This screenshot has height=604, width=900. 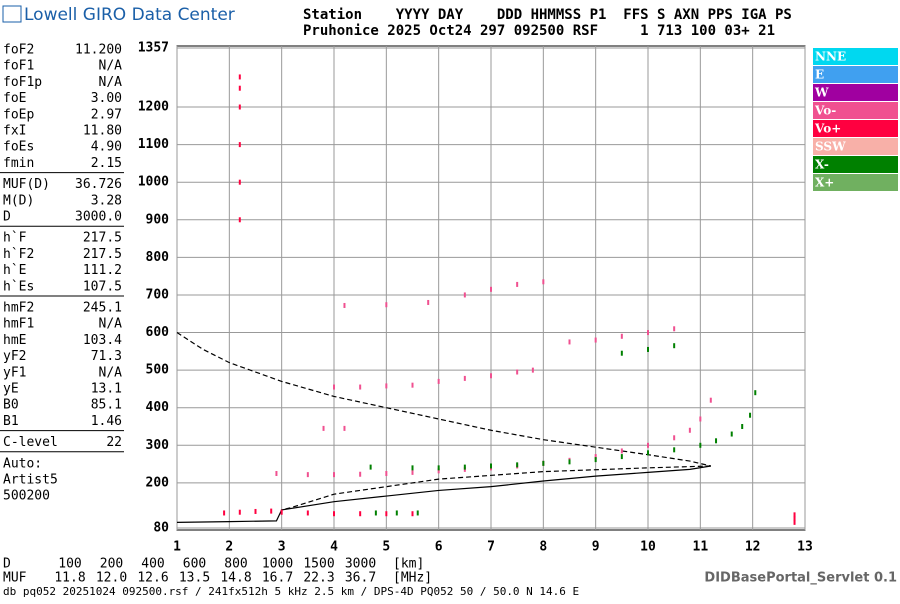 I want to click on y-tick-label: 400, so click(x=158, y=407).